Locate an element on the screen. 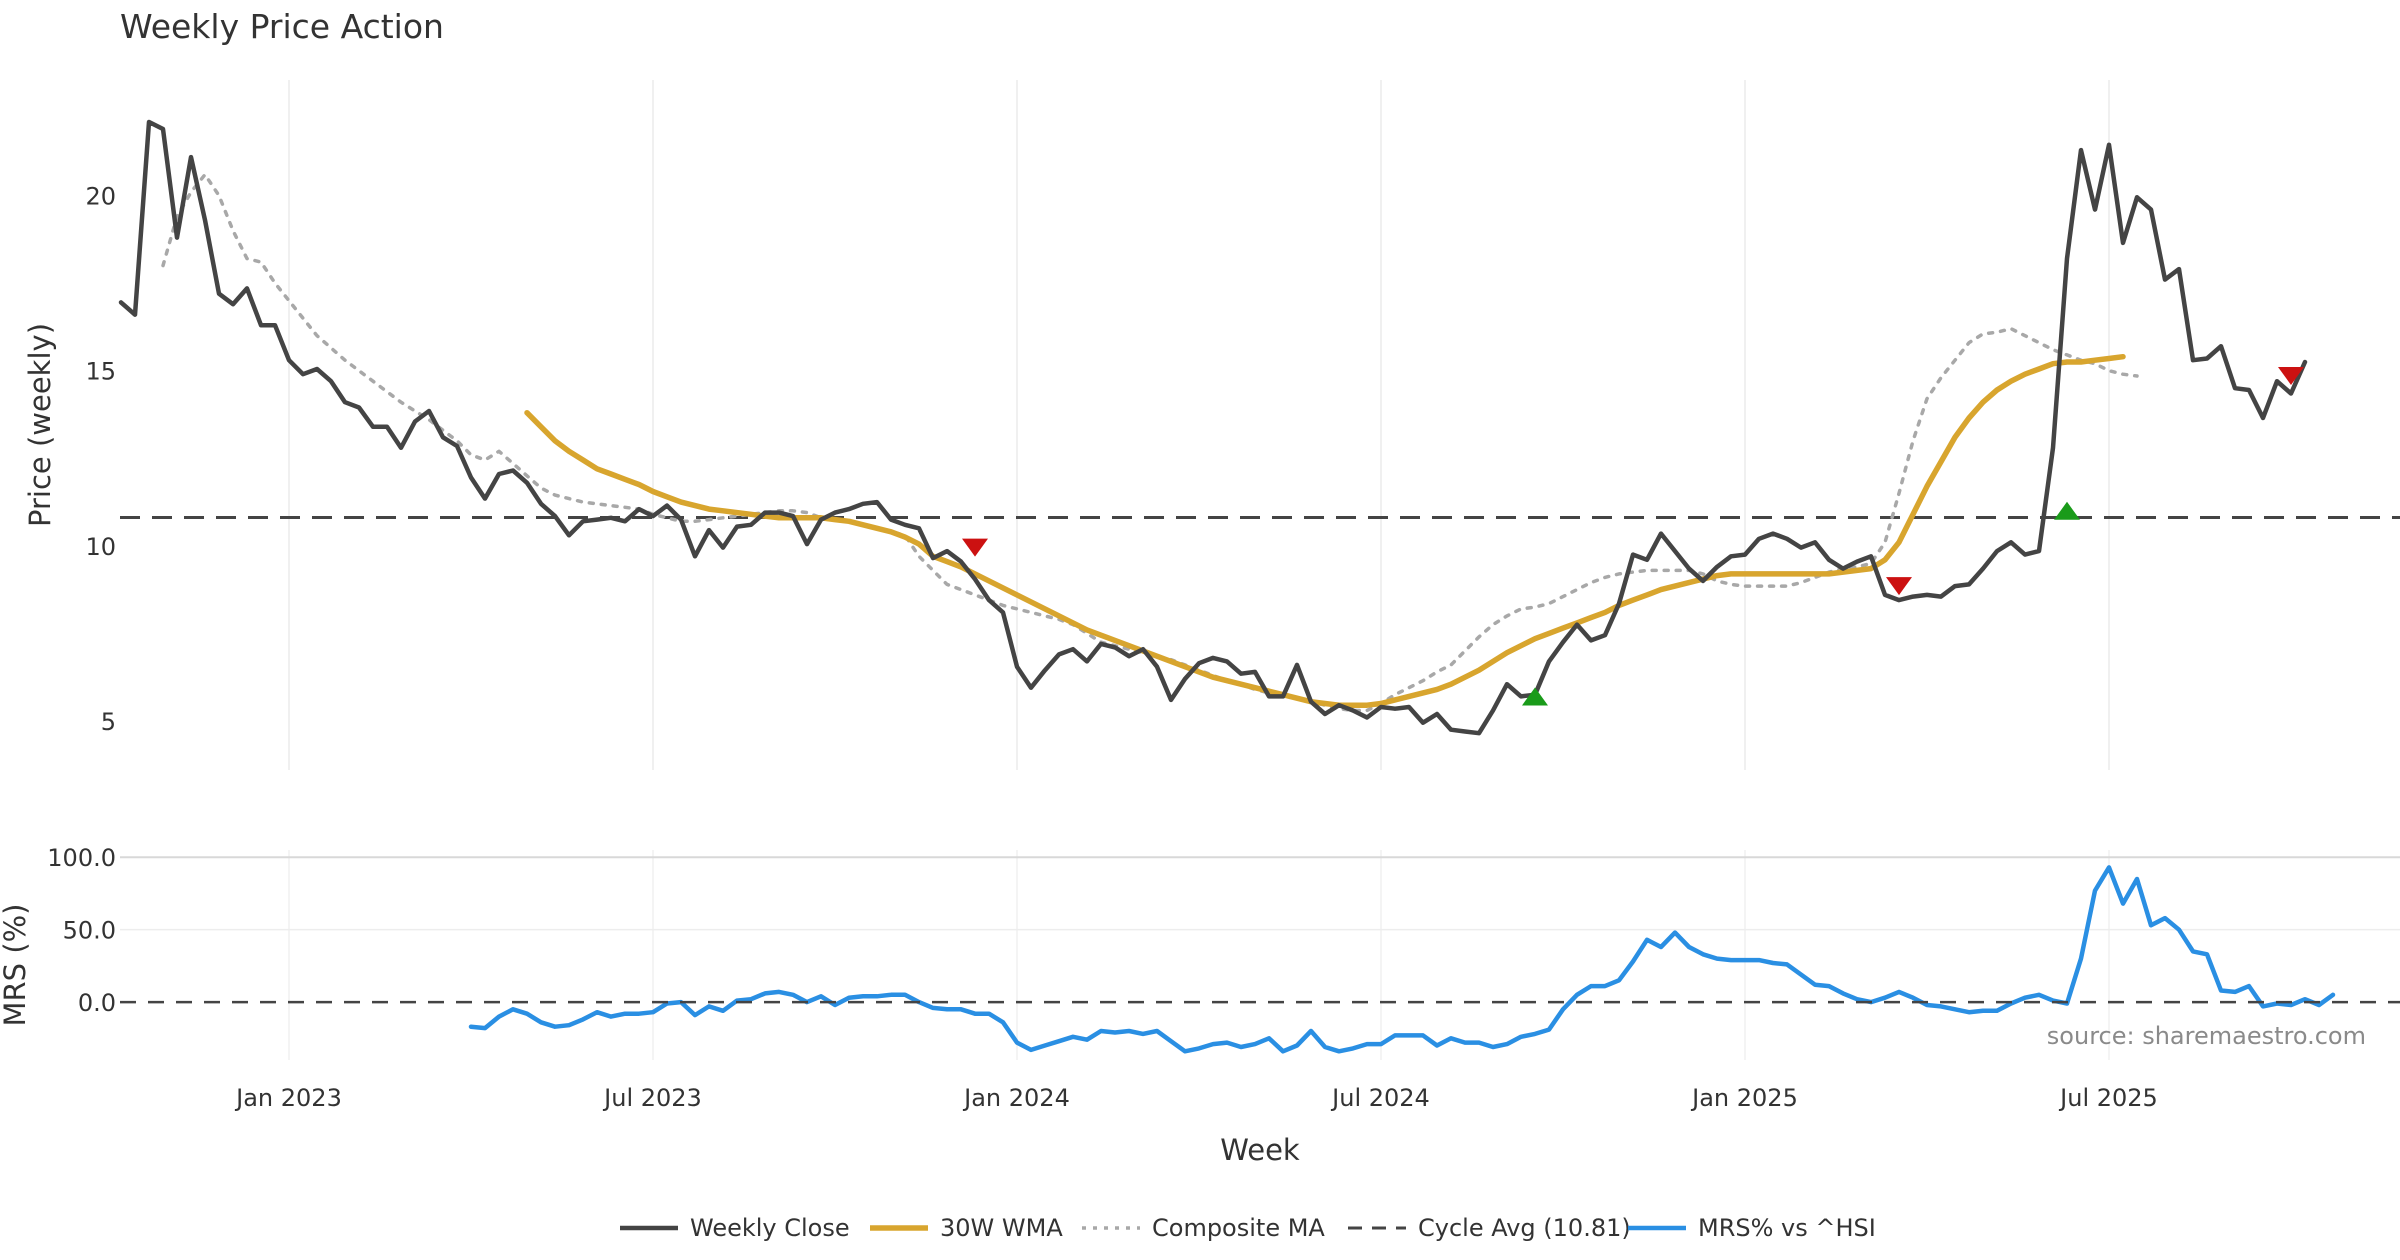  mrs-line is located at coordinates (1402, 959).